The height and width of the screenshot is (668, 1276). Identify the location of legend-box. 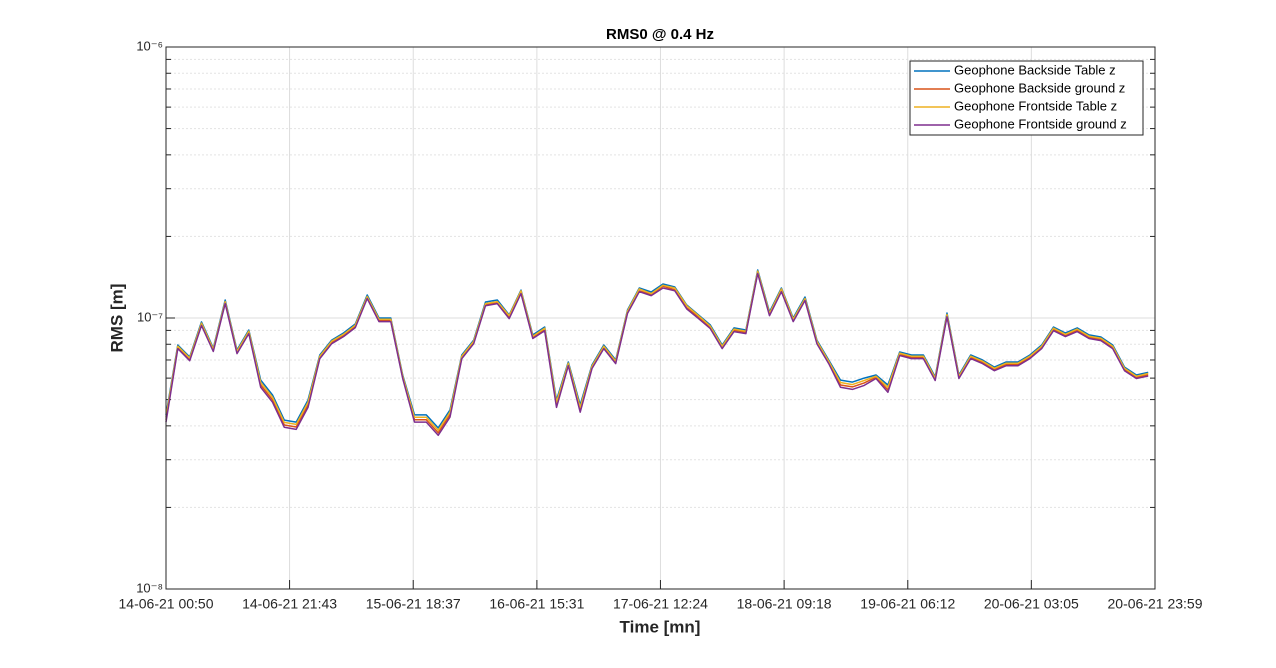
(1026, 98).